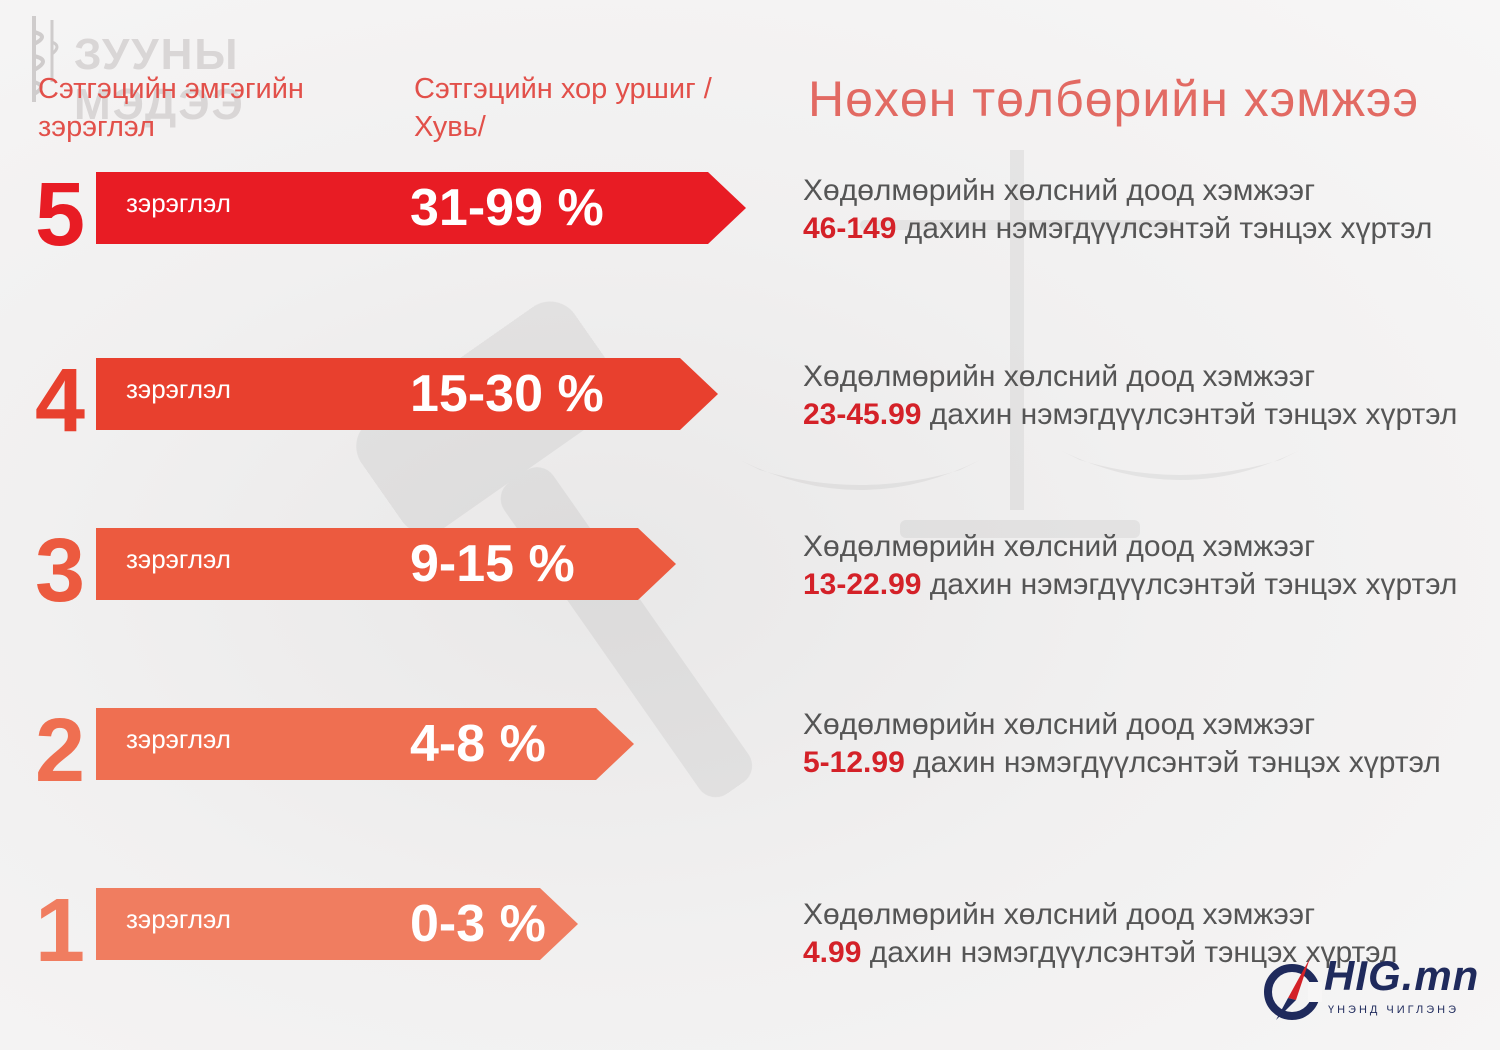 The height and width of the screenshot is (1050, 1500). Describe the element at coordinates (45, 59) in the screenshot. I see `mongolian-script-logo-icon` at that location.